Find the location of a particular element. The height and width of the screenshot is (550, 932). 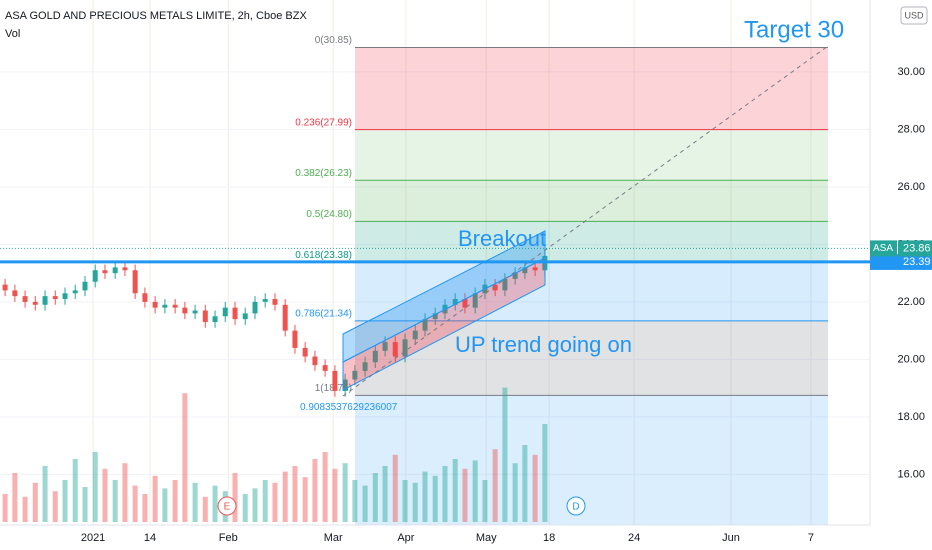

y-tick-label: 28.00 is located at coordinates (911, 129).